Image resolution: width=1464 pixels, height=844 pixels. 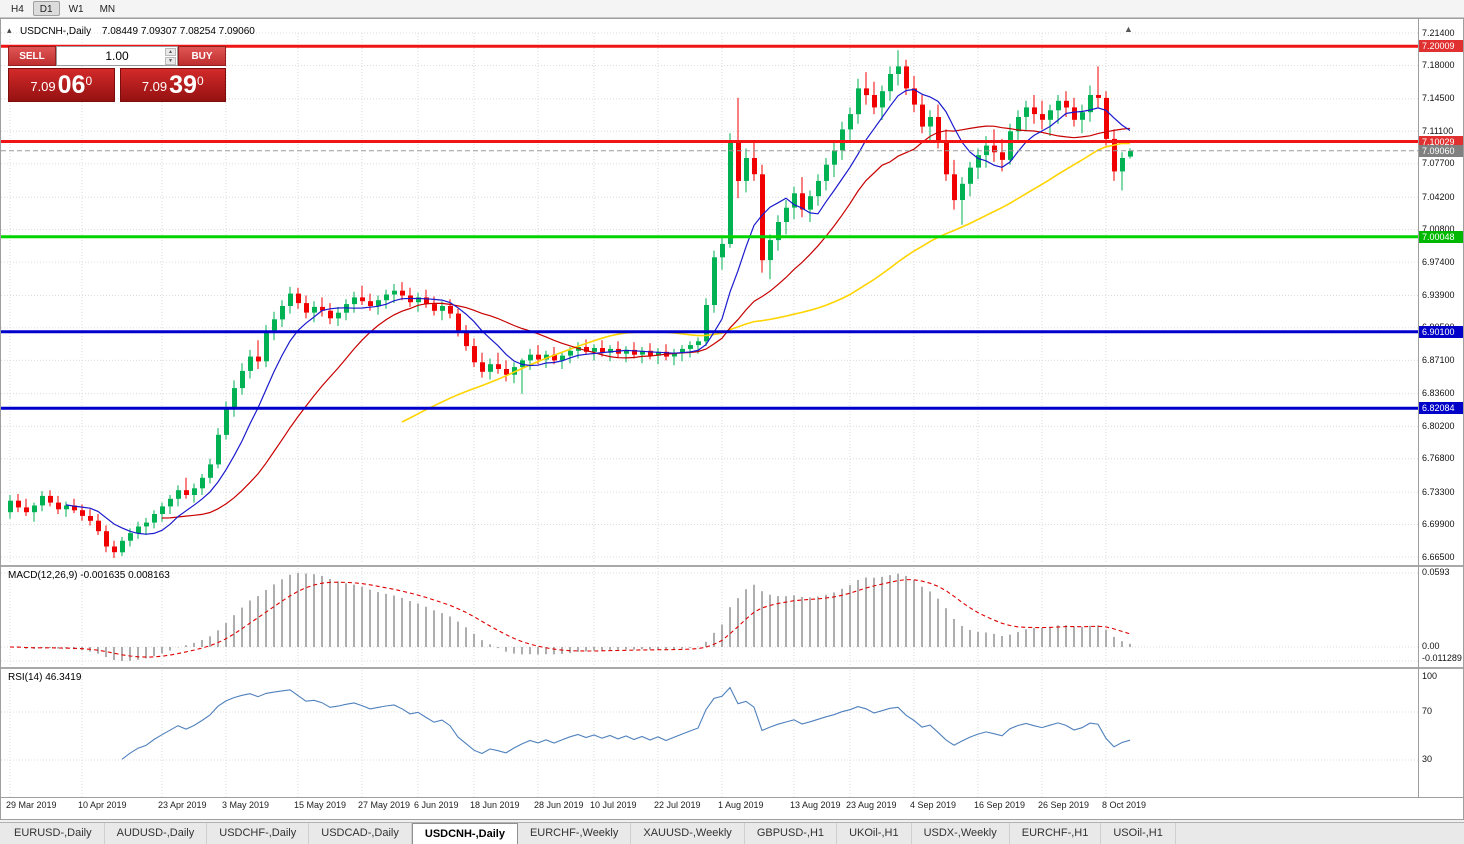 I want to click on price-tick-label: 6.80200, so click(x=1438, y=426).